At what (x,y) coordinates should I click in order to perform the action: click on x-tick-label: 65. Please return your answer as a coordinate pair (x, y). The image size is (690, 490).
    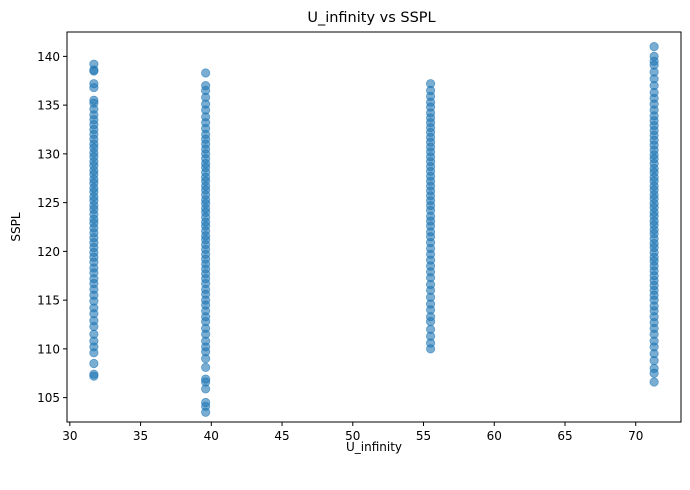
    Looking at the image, I should click on (564, 436).